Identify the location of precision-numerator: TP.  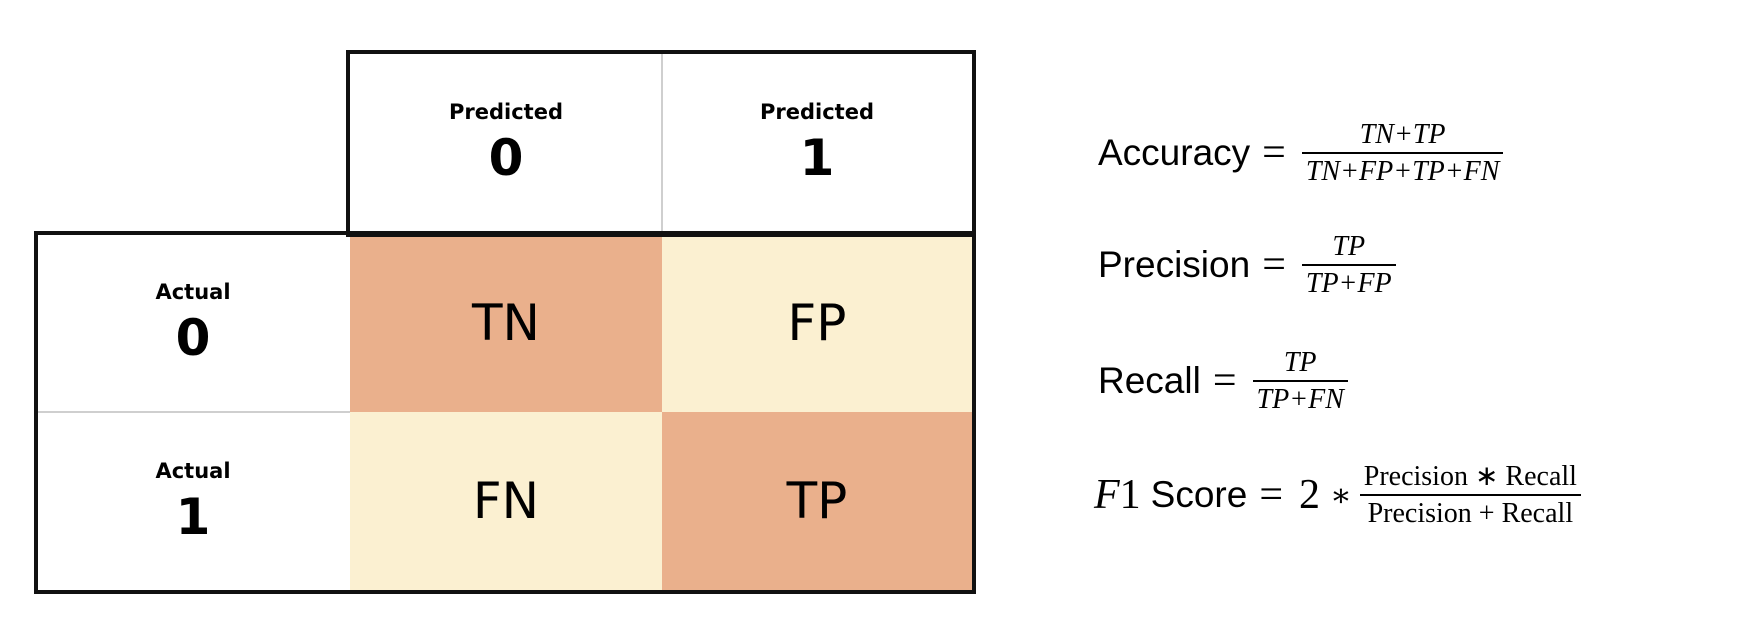
(1349, 246).